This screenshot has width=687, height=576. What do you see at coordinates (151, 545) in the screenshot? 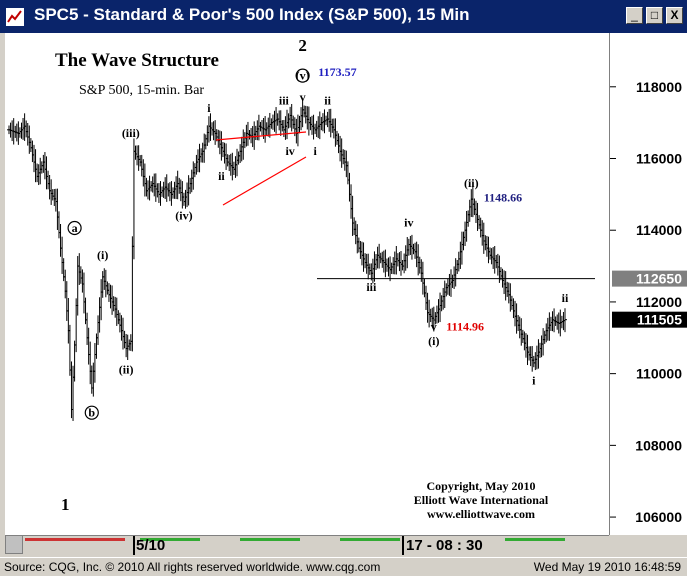
I see `date-label-start: 5/10` at bounding box center [151, 545].